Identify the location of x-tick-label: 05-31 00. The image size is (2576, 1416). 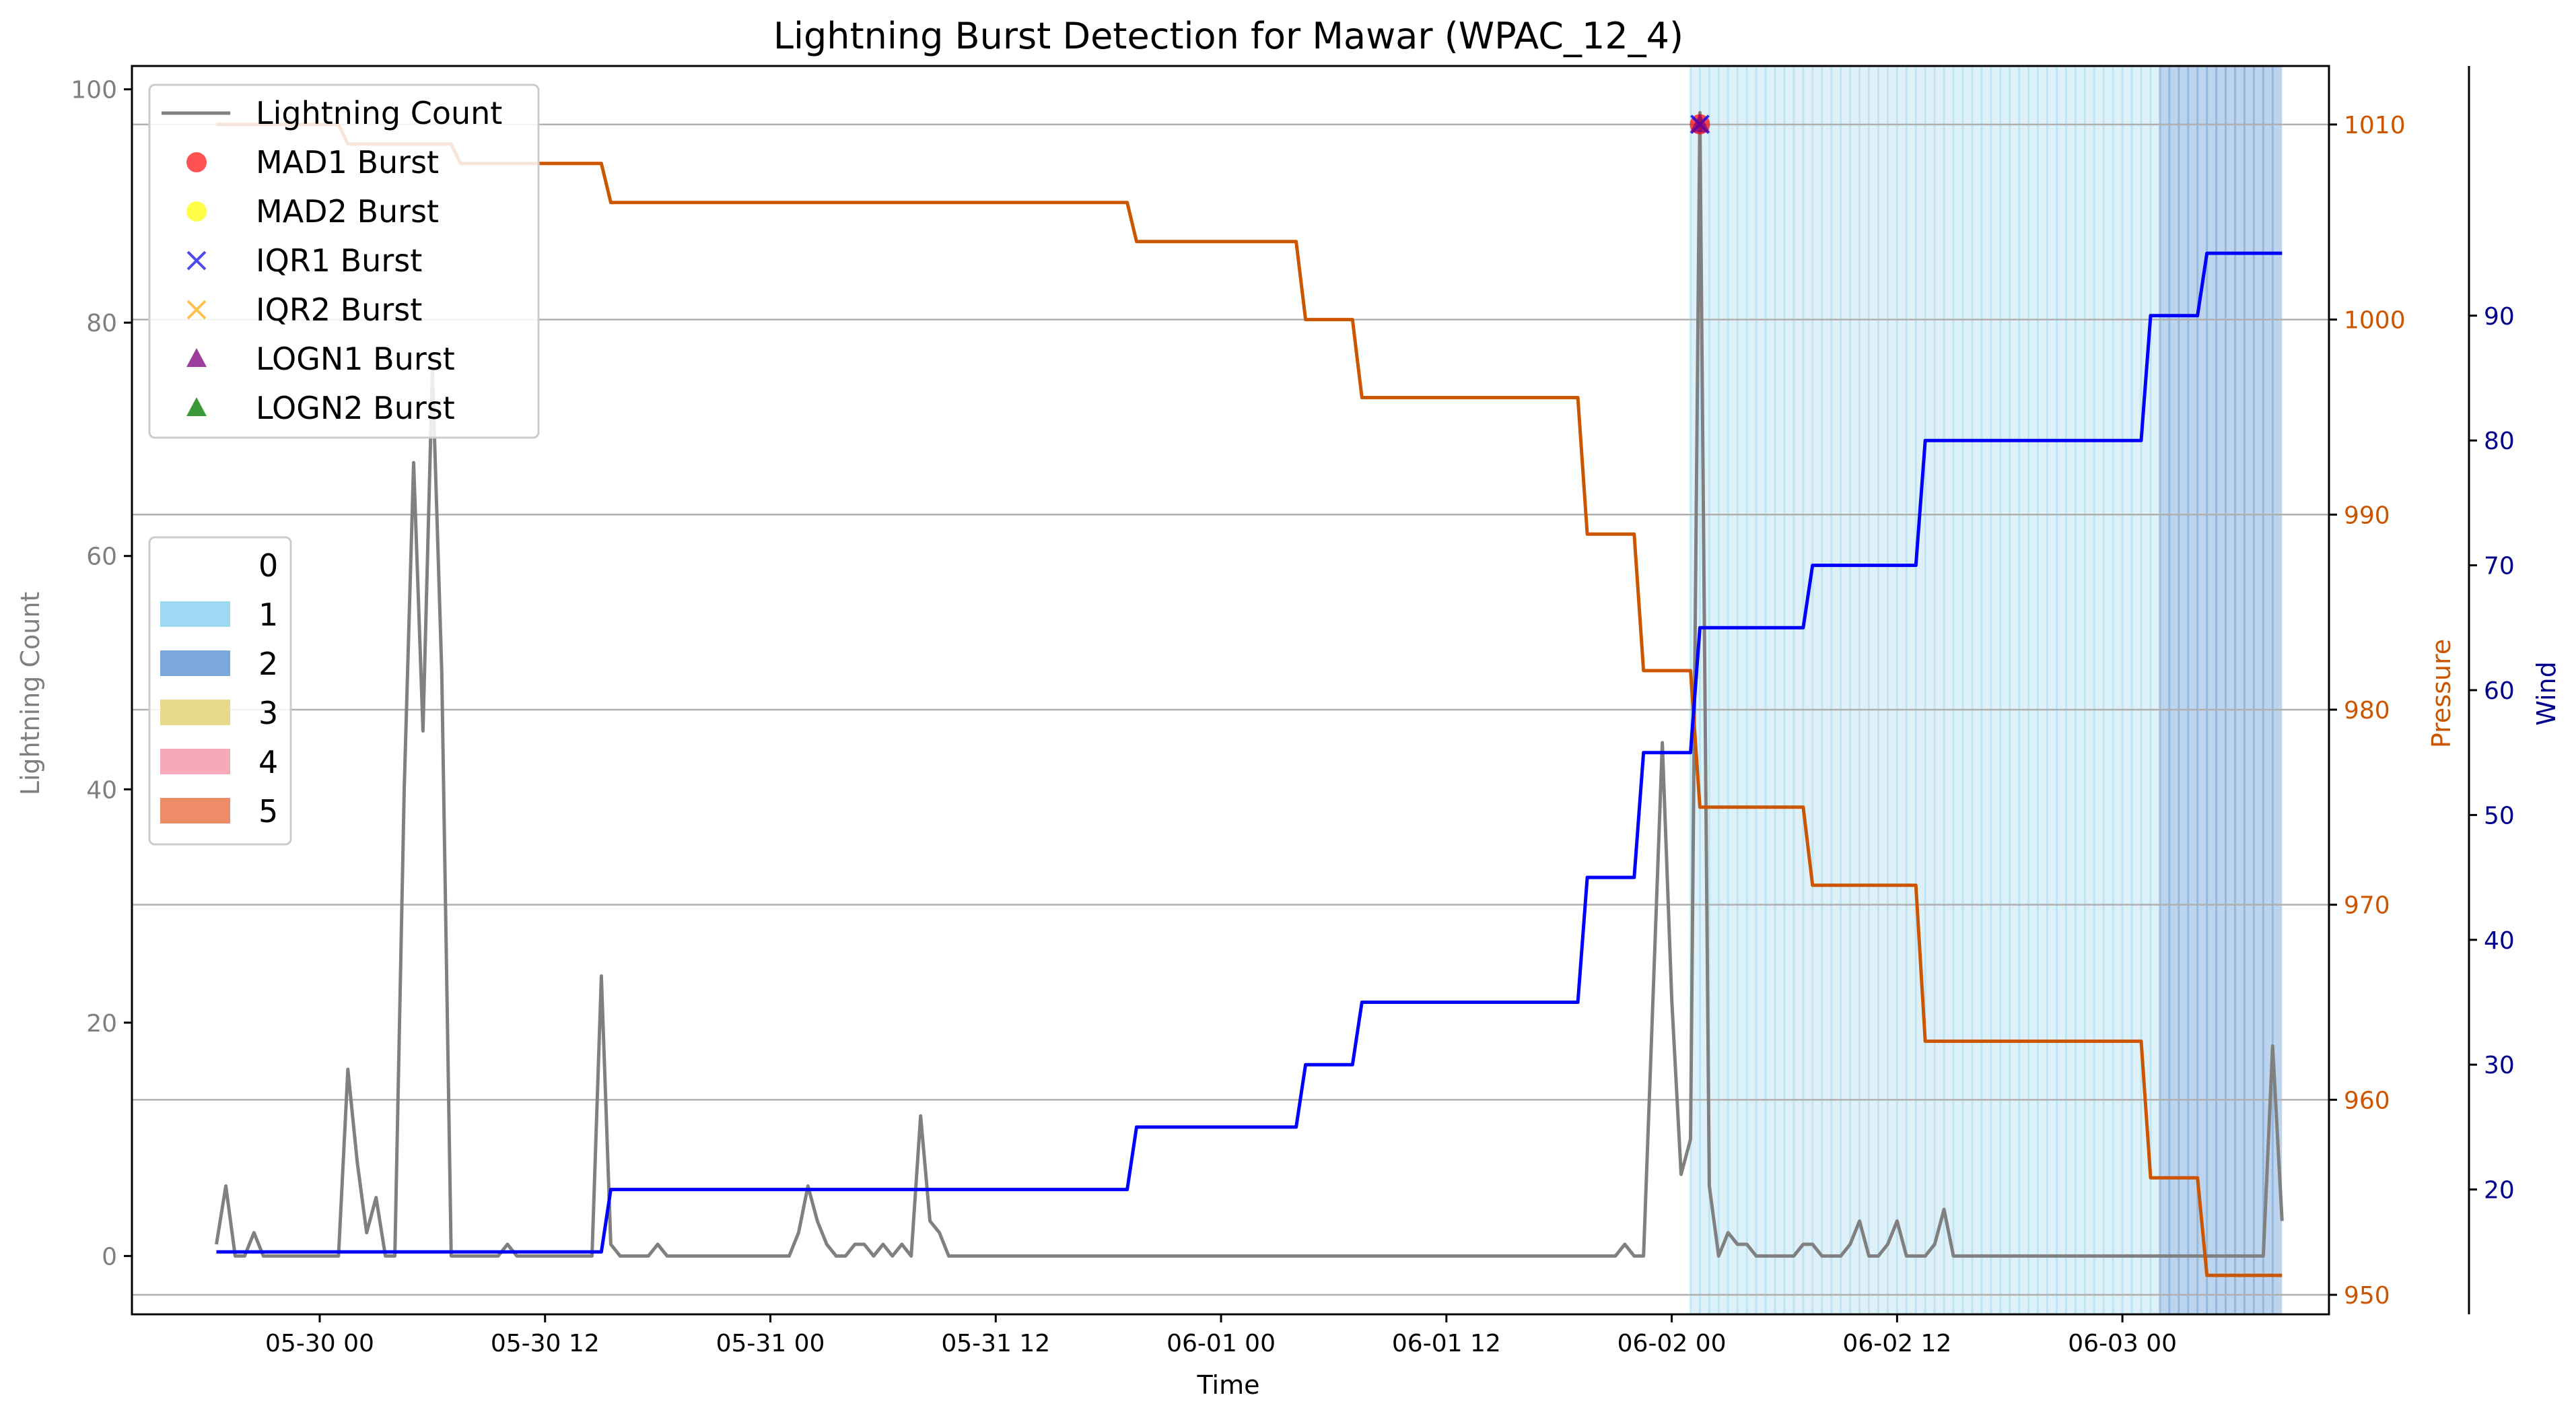
(770, 1343).